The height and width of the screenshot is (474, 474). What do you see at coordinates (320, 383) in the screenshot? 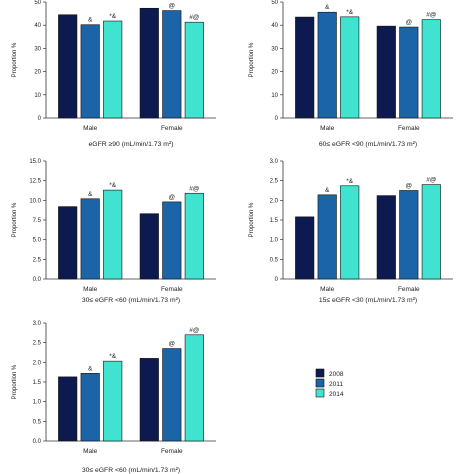
I see `legend-swatch-2011` at bounding box center [320, 383].